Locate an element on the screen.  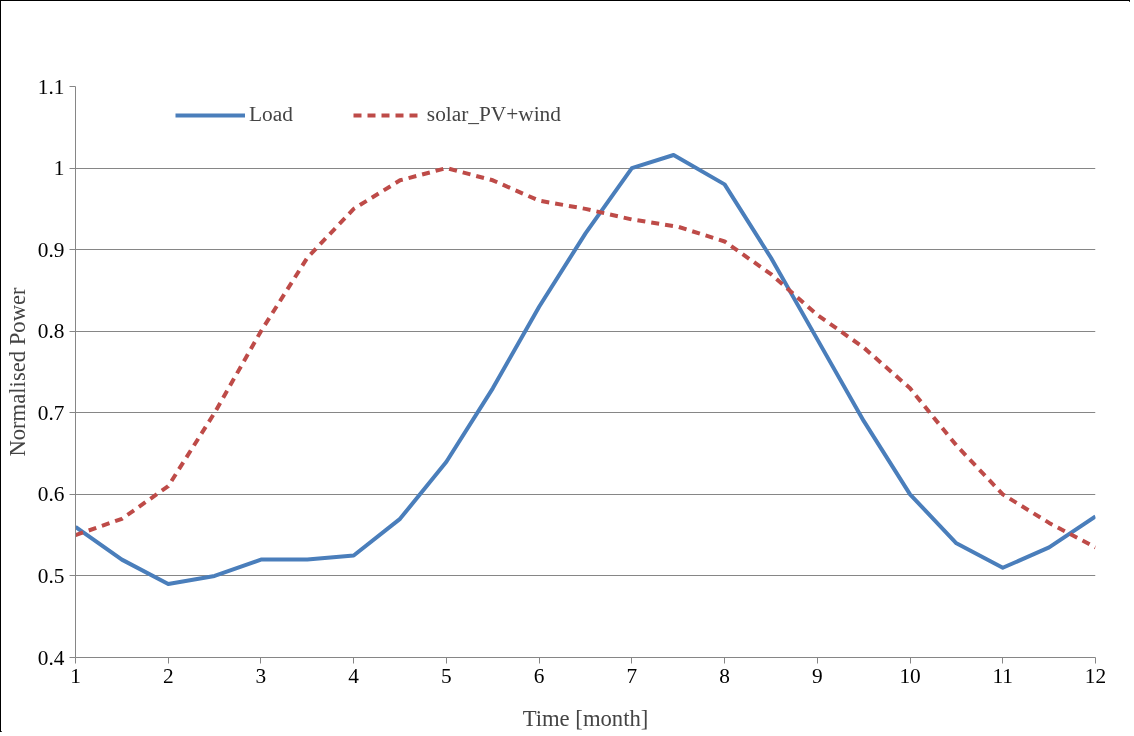
y-tick-label: 0.8 is located at coordinates (51, 331).